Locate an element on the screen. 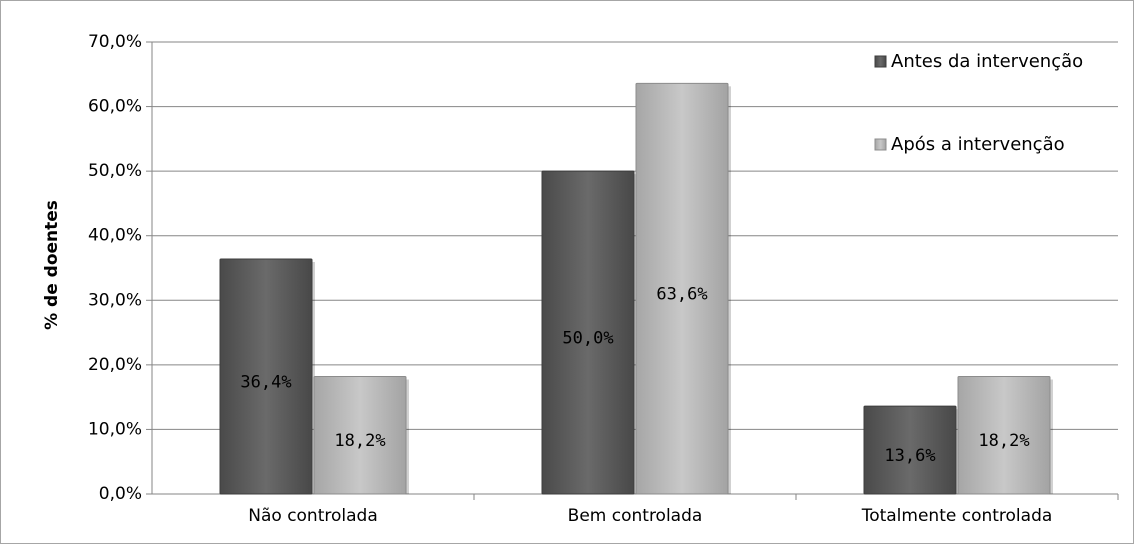 The height and width of the screenshot is (544, 1134). y-tick-label: 0,0% is located at coordinates (120, 494).